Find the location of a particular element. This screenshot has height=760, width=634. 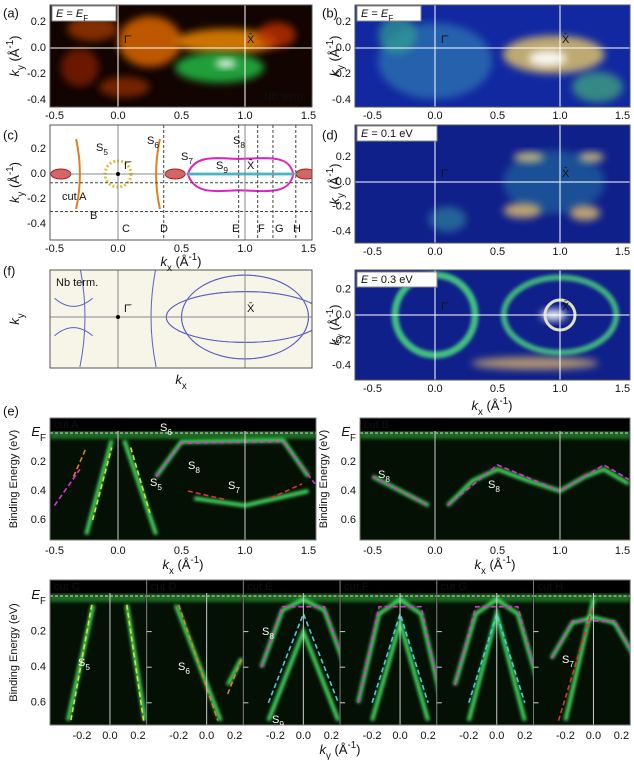

panel-a is located at coordinates (181, 56).